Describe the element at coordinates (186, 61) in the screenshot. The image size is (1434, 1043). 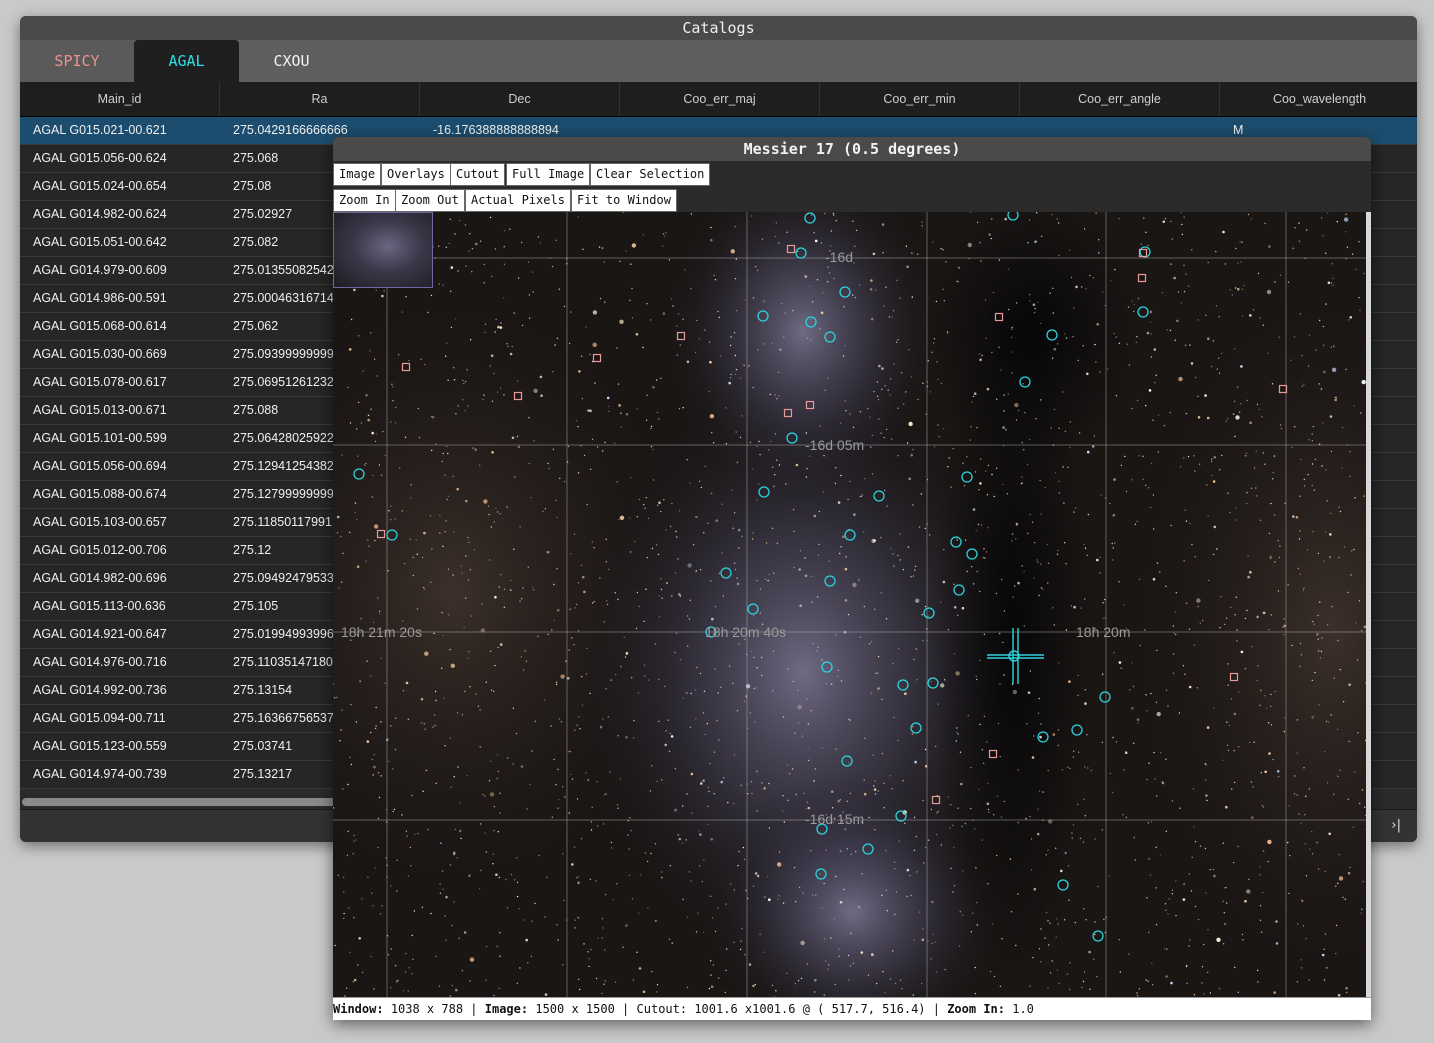
I see `tab-agal: AGAL` at that location.